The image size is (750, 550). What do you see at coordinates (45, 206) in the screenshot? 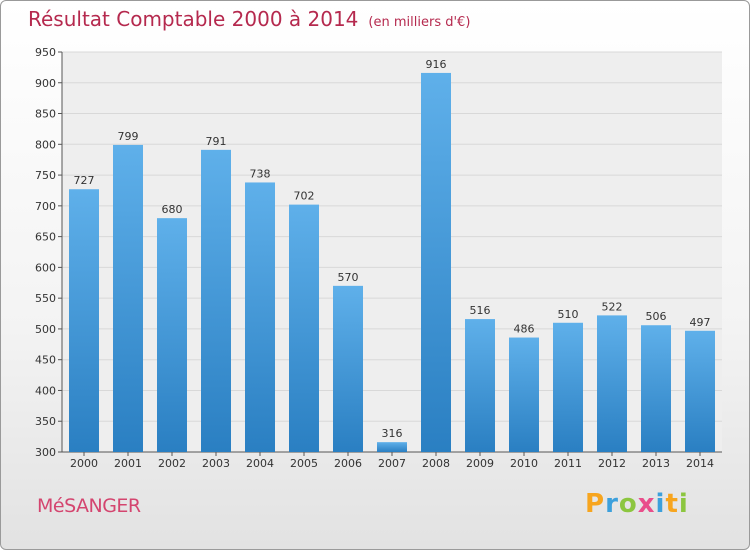
I see `y-tick-label: 700` at bounding box center [45, 206].